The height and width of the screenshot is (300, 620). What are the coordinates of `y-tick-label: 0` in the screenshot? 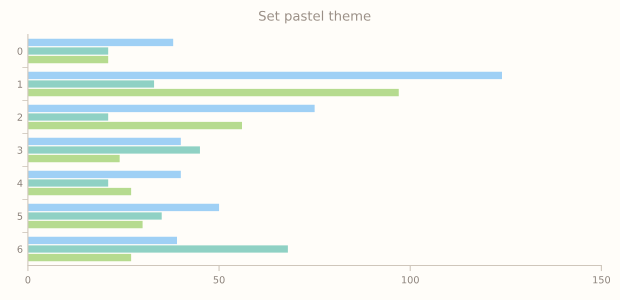 It's located at (19, 51).